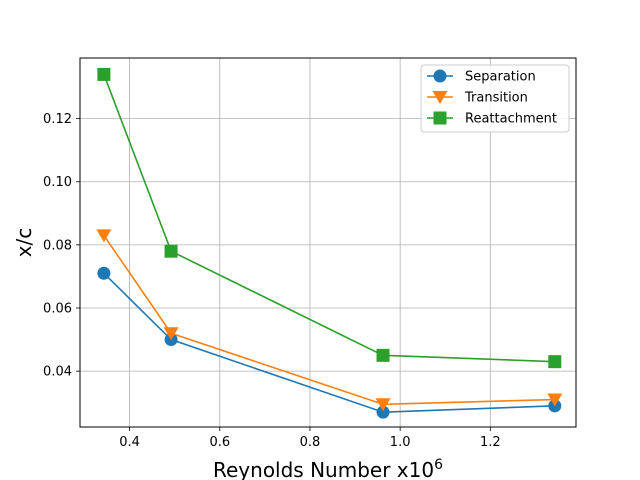  I want to click on legend-marker-separation, so click(440, 76).